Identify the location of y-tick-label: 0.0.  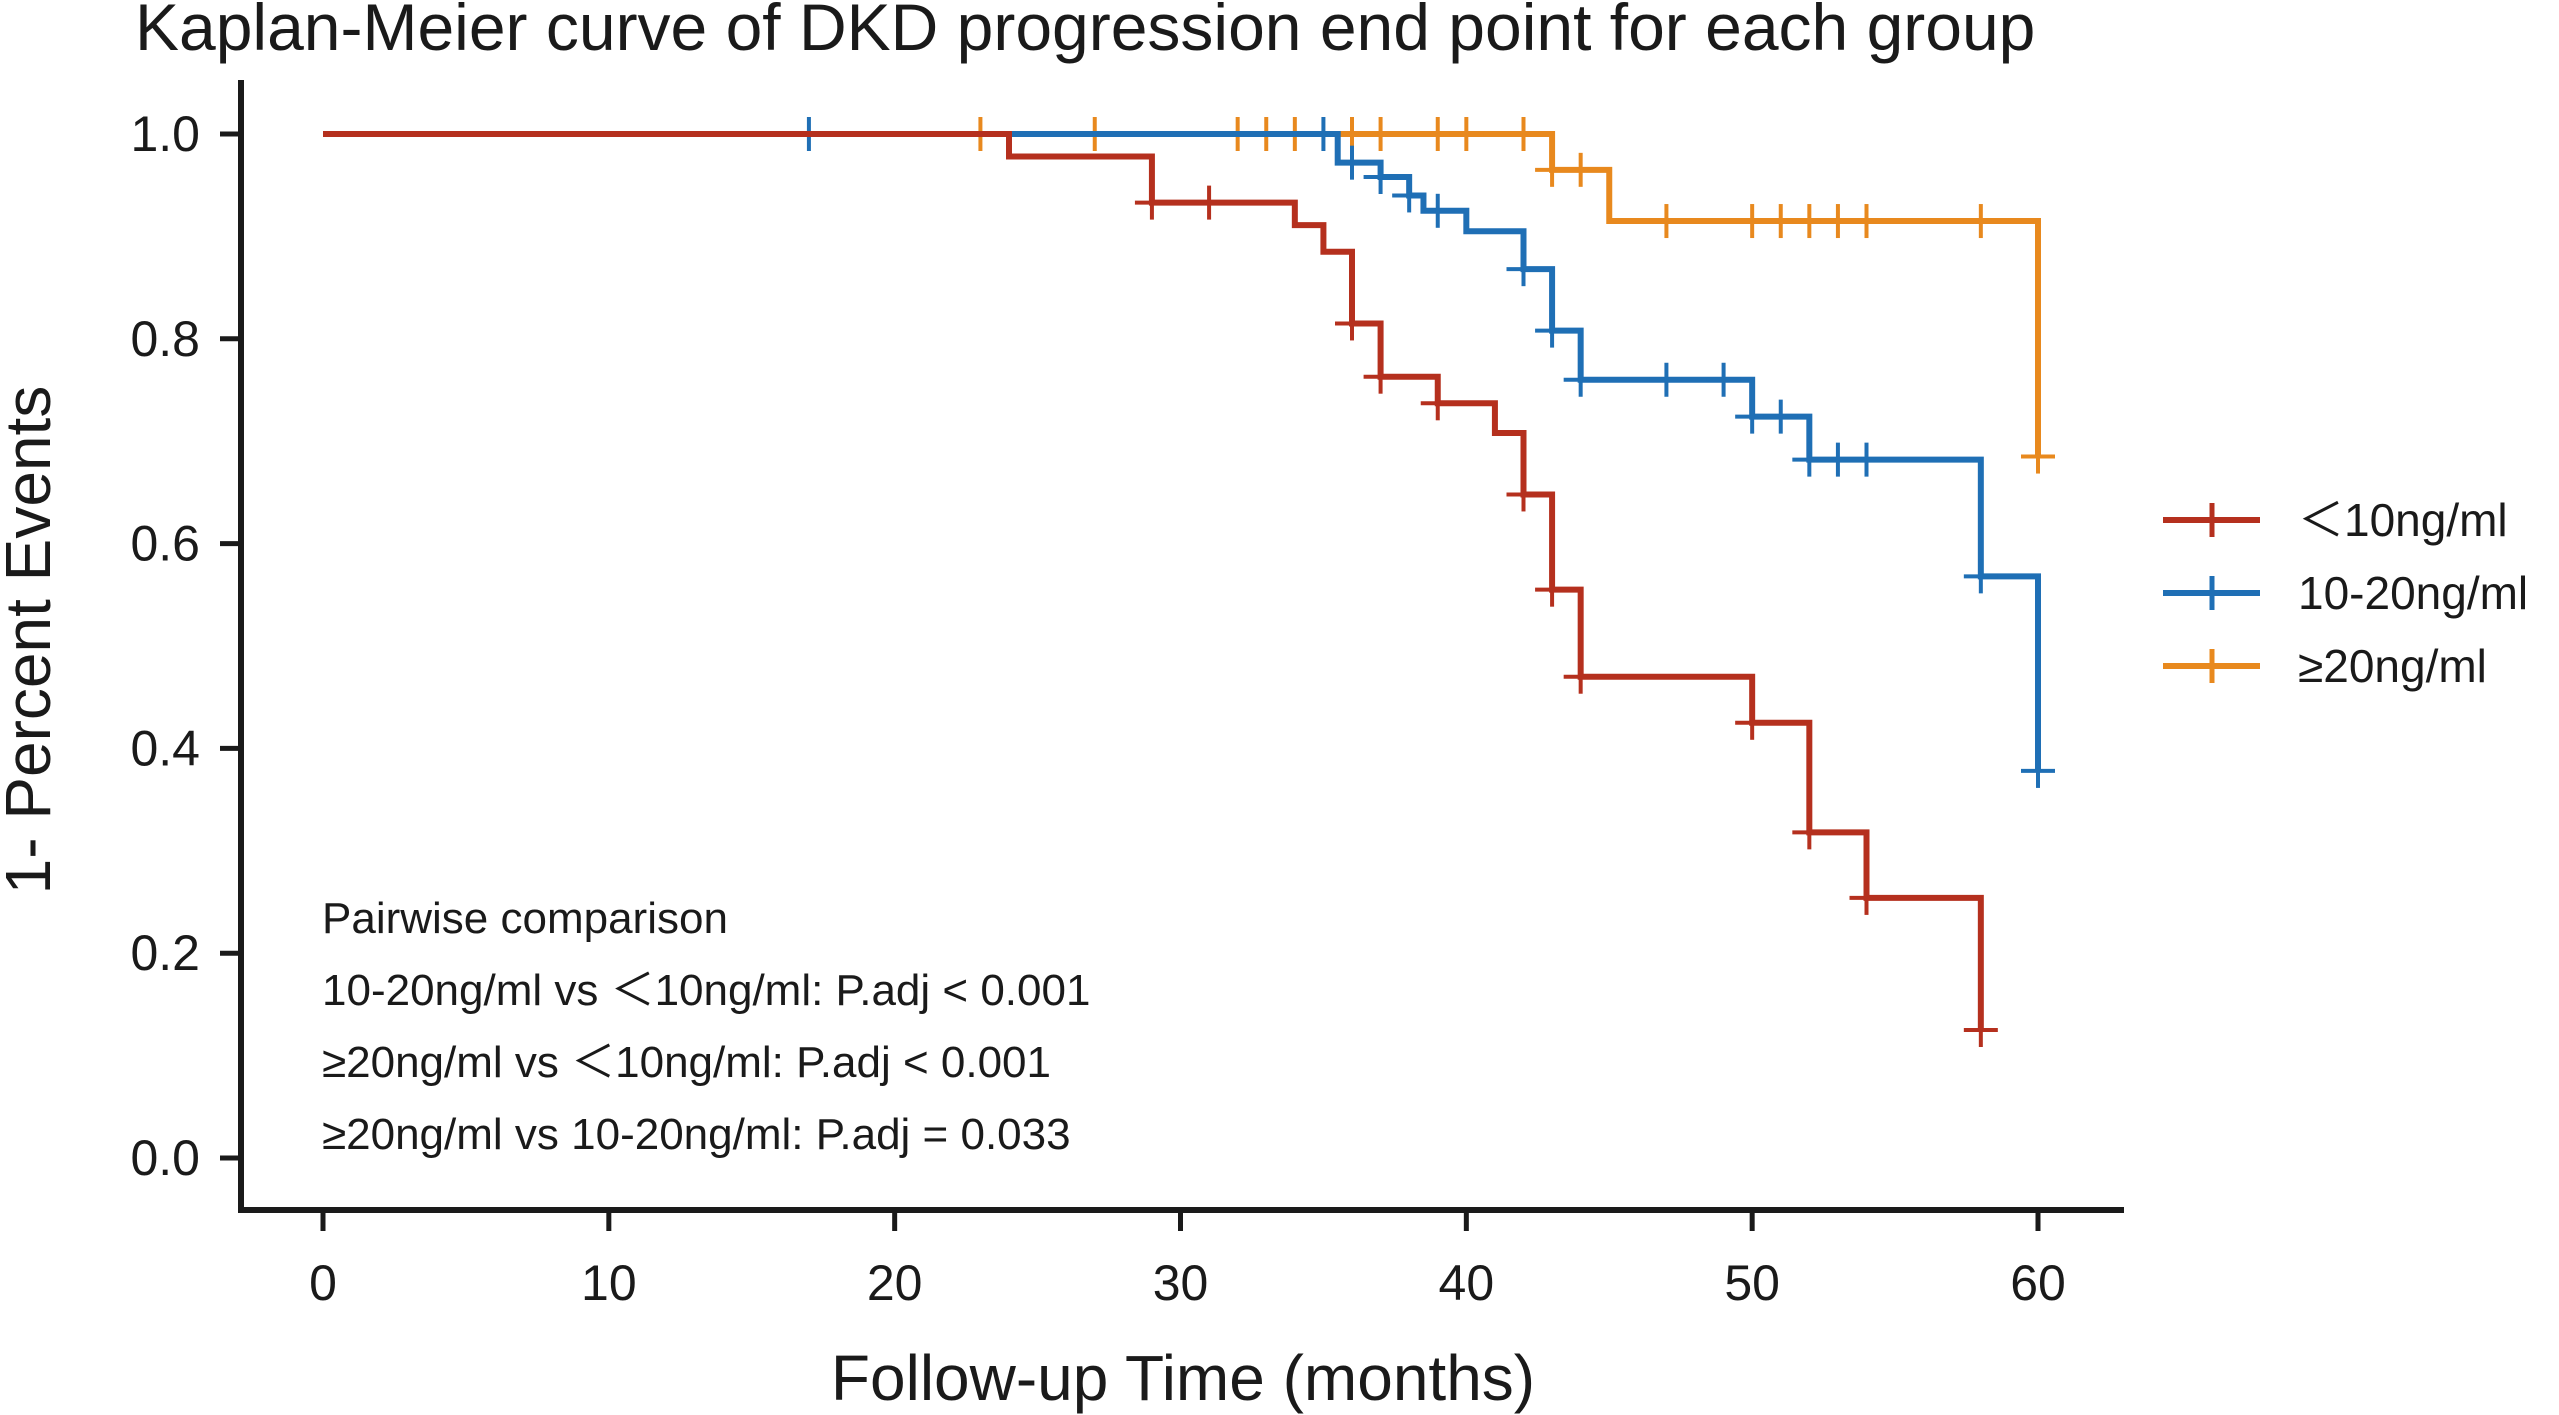
(165, 1158).